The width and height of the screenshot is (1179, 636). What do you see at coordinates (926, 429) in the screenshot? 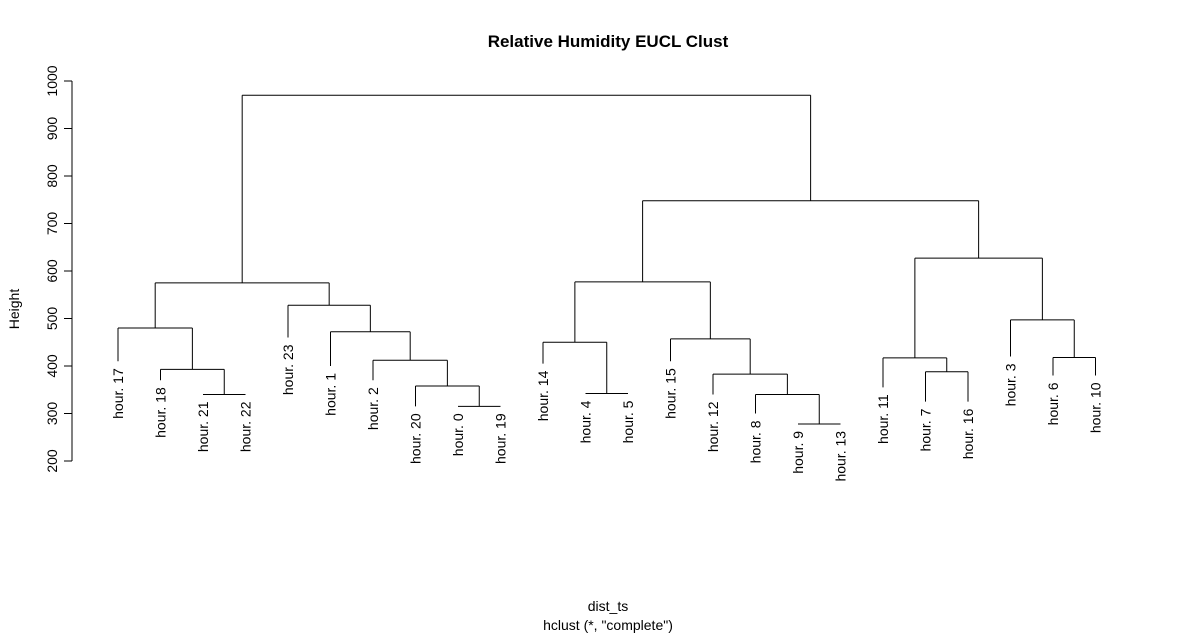
I see `leaf-label: hour. 7` at bounding box center [926, 429].